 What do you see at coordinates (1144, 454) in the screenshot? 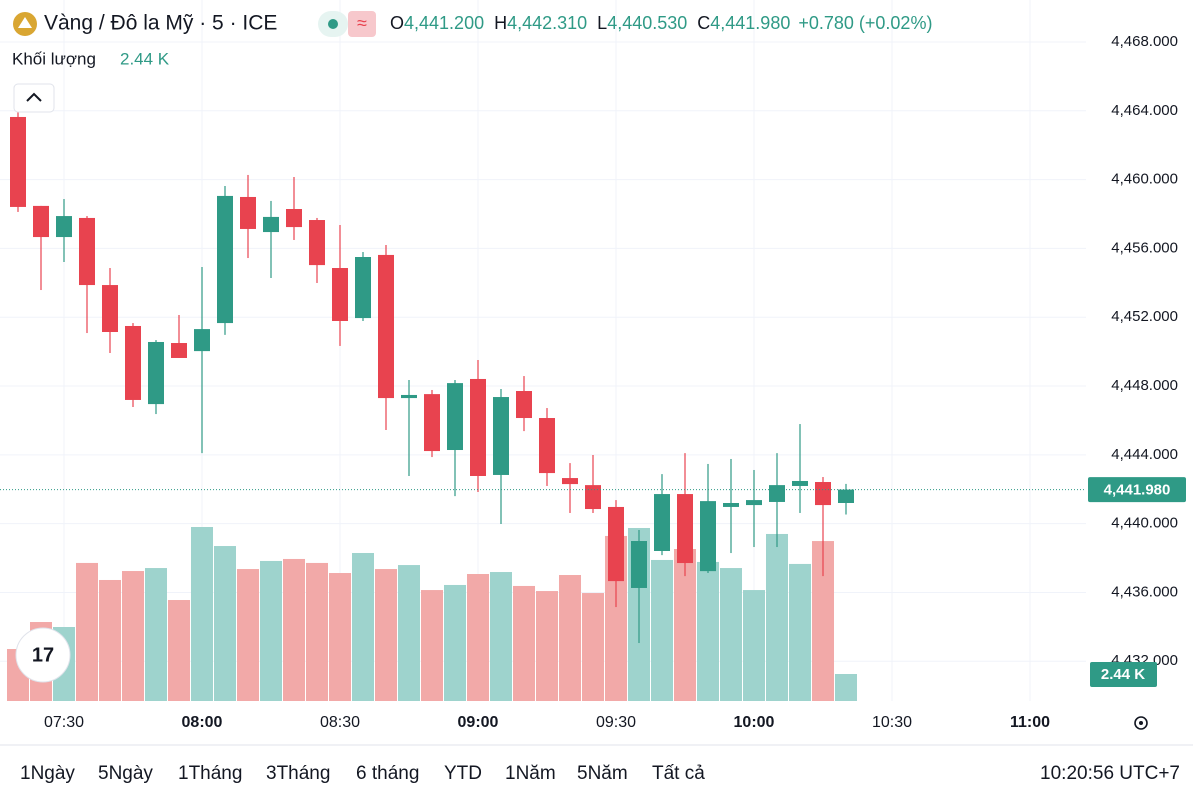
I see `y-tick-label: 4,444.000` at bounding box center [1144, 454].